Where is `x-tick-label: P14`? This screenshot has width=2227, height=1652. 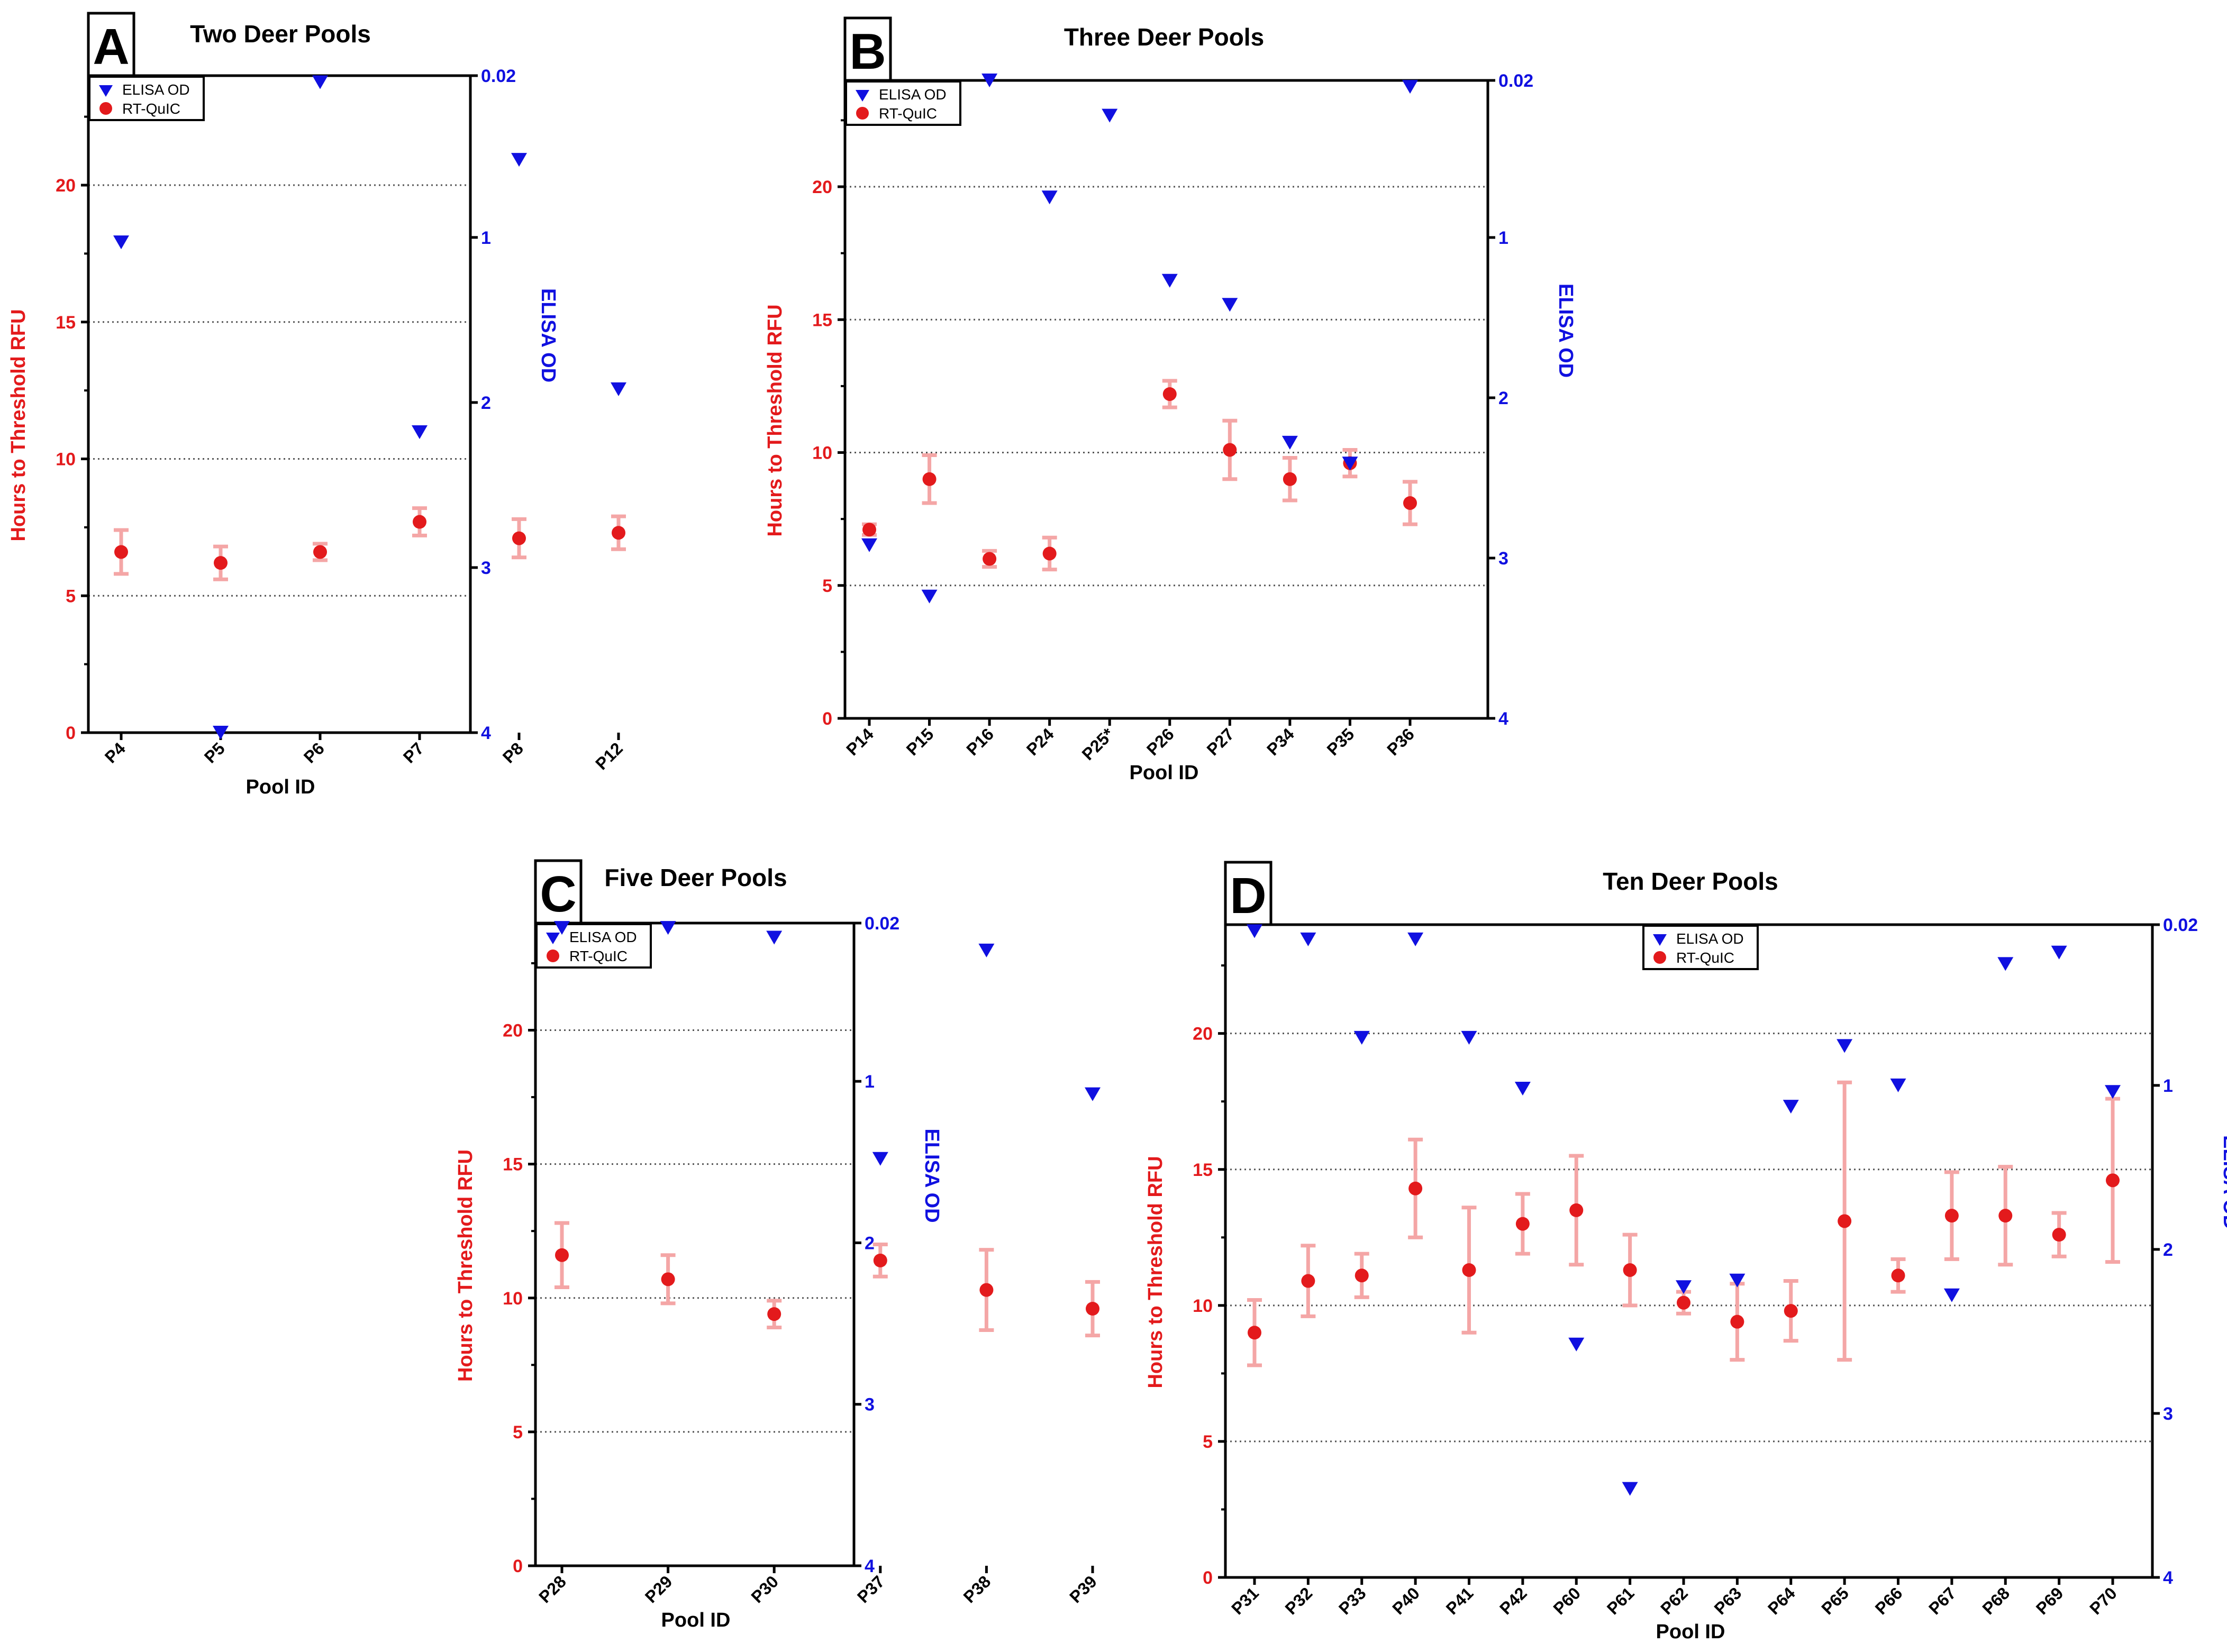 x-tick-label: P14 is located at coordinates (859, 742).